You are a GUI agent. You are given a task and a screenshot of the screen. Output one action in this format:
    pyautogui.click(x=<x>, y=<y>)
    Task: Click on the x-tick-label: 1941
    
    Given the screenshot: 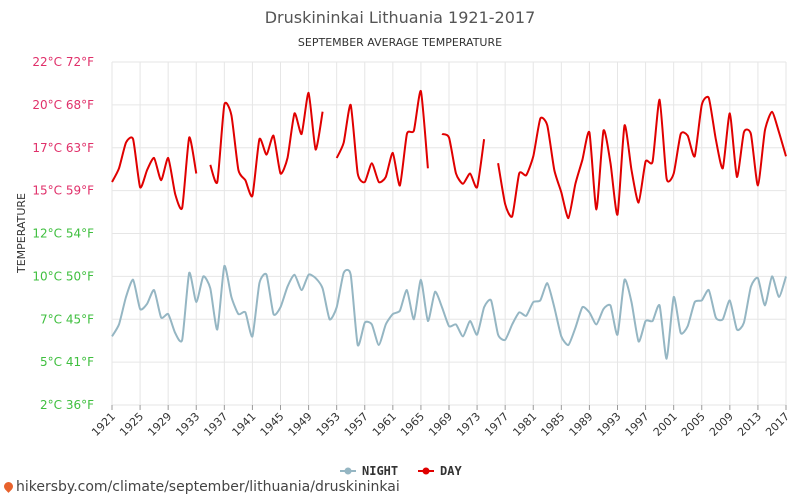 What is the action you would take?
    pyautogui.click(x=244, y=424)
    